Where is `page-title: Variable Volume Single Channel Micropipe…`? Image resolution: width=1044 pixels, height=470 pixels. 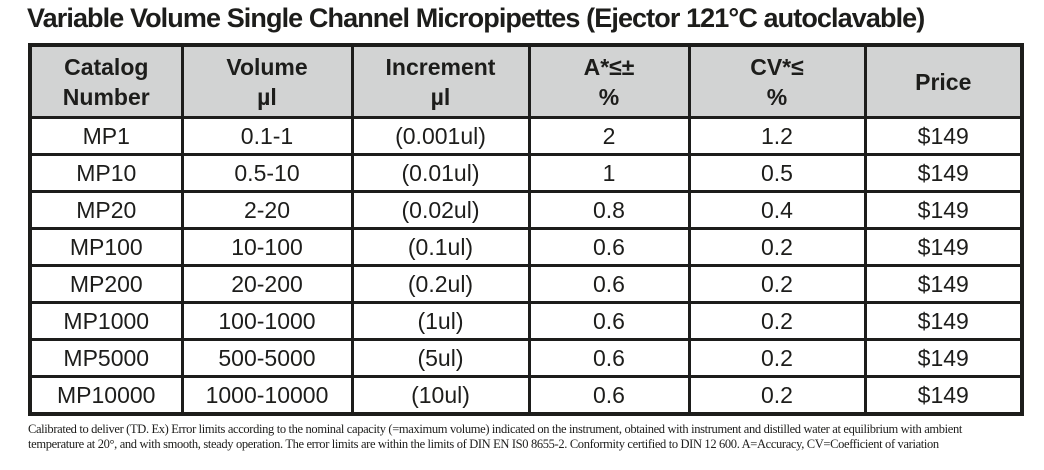
page-title: Variable Volume Single Channel Micropipe… is located at coordinates (476, 18).